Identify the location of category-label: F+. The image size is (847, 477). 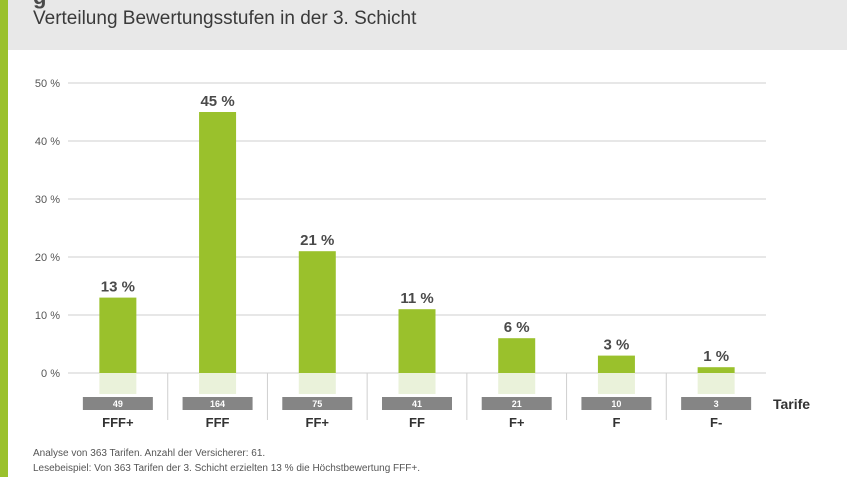
(517, 422).